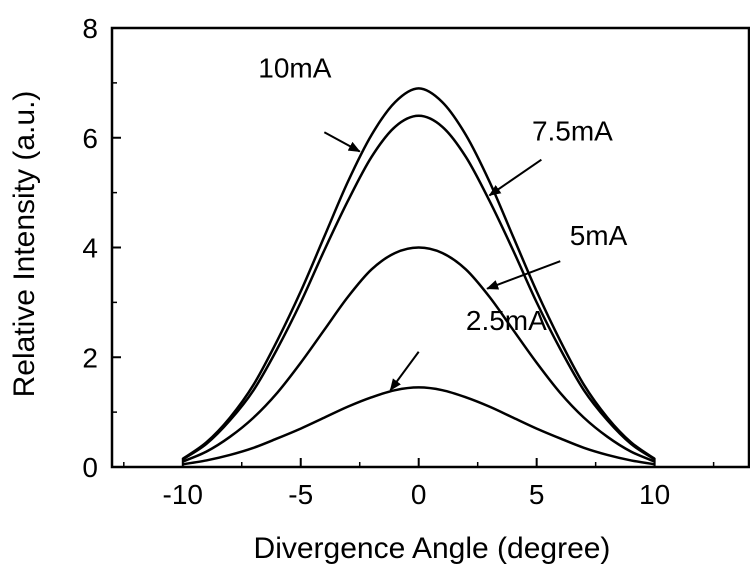 The width and height of the screenshot is (750, 572). Describe the element at coordinates (90, 248) in the screenshot. I see `y-tick-label: 4` at that location.